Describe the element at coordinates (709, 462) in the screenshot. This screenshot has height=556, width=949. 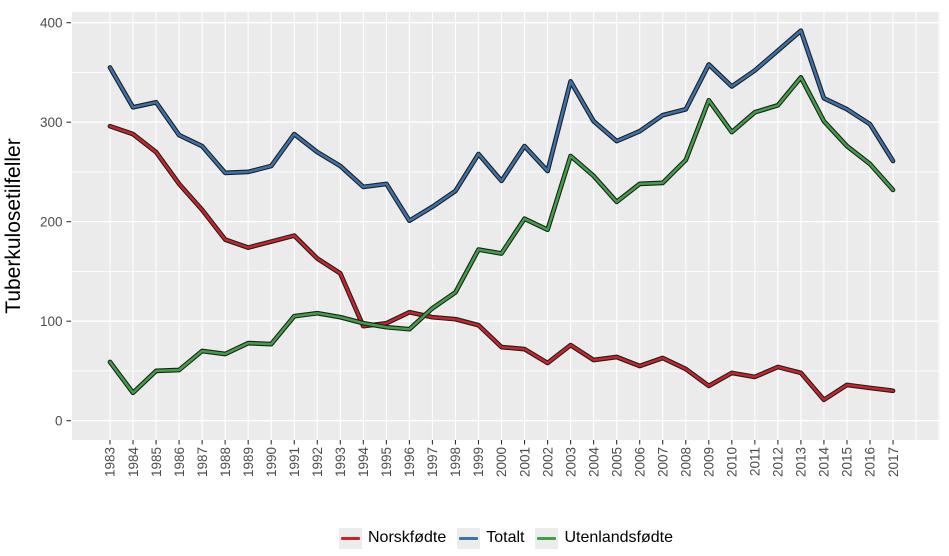
I see `x-tick-label: 2009` at that location.